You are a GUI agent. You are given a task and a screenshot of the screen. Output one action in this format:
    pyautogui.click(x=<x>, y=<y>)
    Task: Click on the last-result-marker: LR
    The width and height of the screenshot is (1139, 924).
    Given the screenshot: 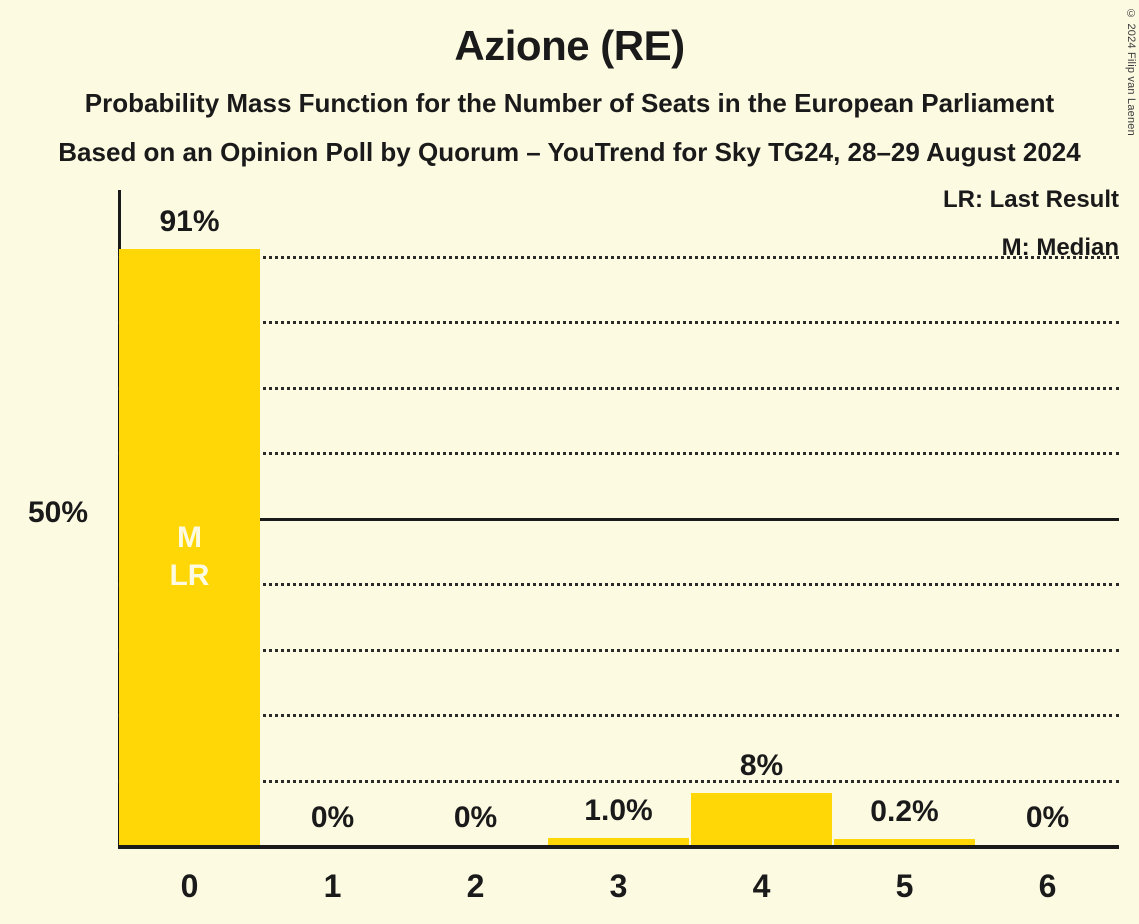 What is the action you would take?
    pyautogui.click(x=189, y=575)
    